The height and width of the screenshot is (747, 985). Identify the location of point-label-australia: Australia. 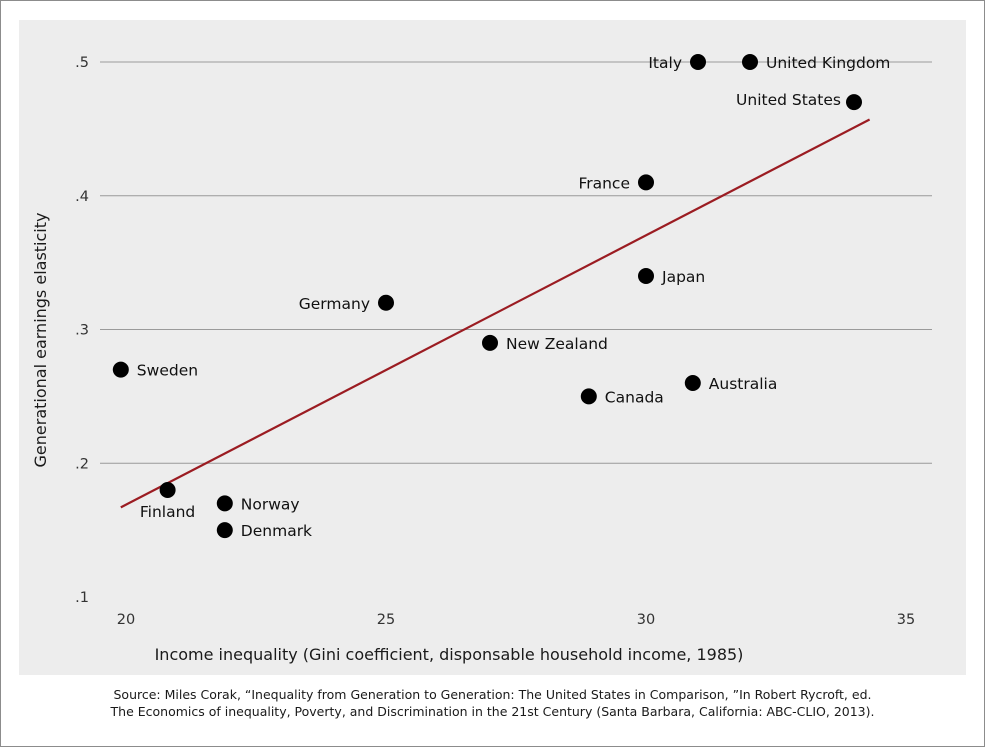
(743, 384).